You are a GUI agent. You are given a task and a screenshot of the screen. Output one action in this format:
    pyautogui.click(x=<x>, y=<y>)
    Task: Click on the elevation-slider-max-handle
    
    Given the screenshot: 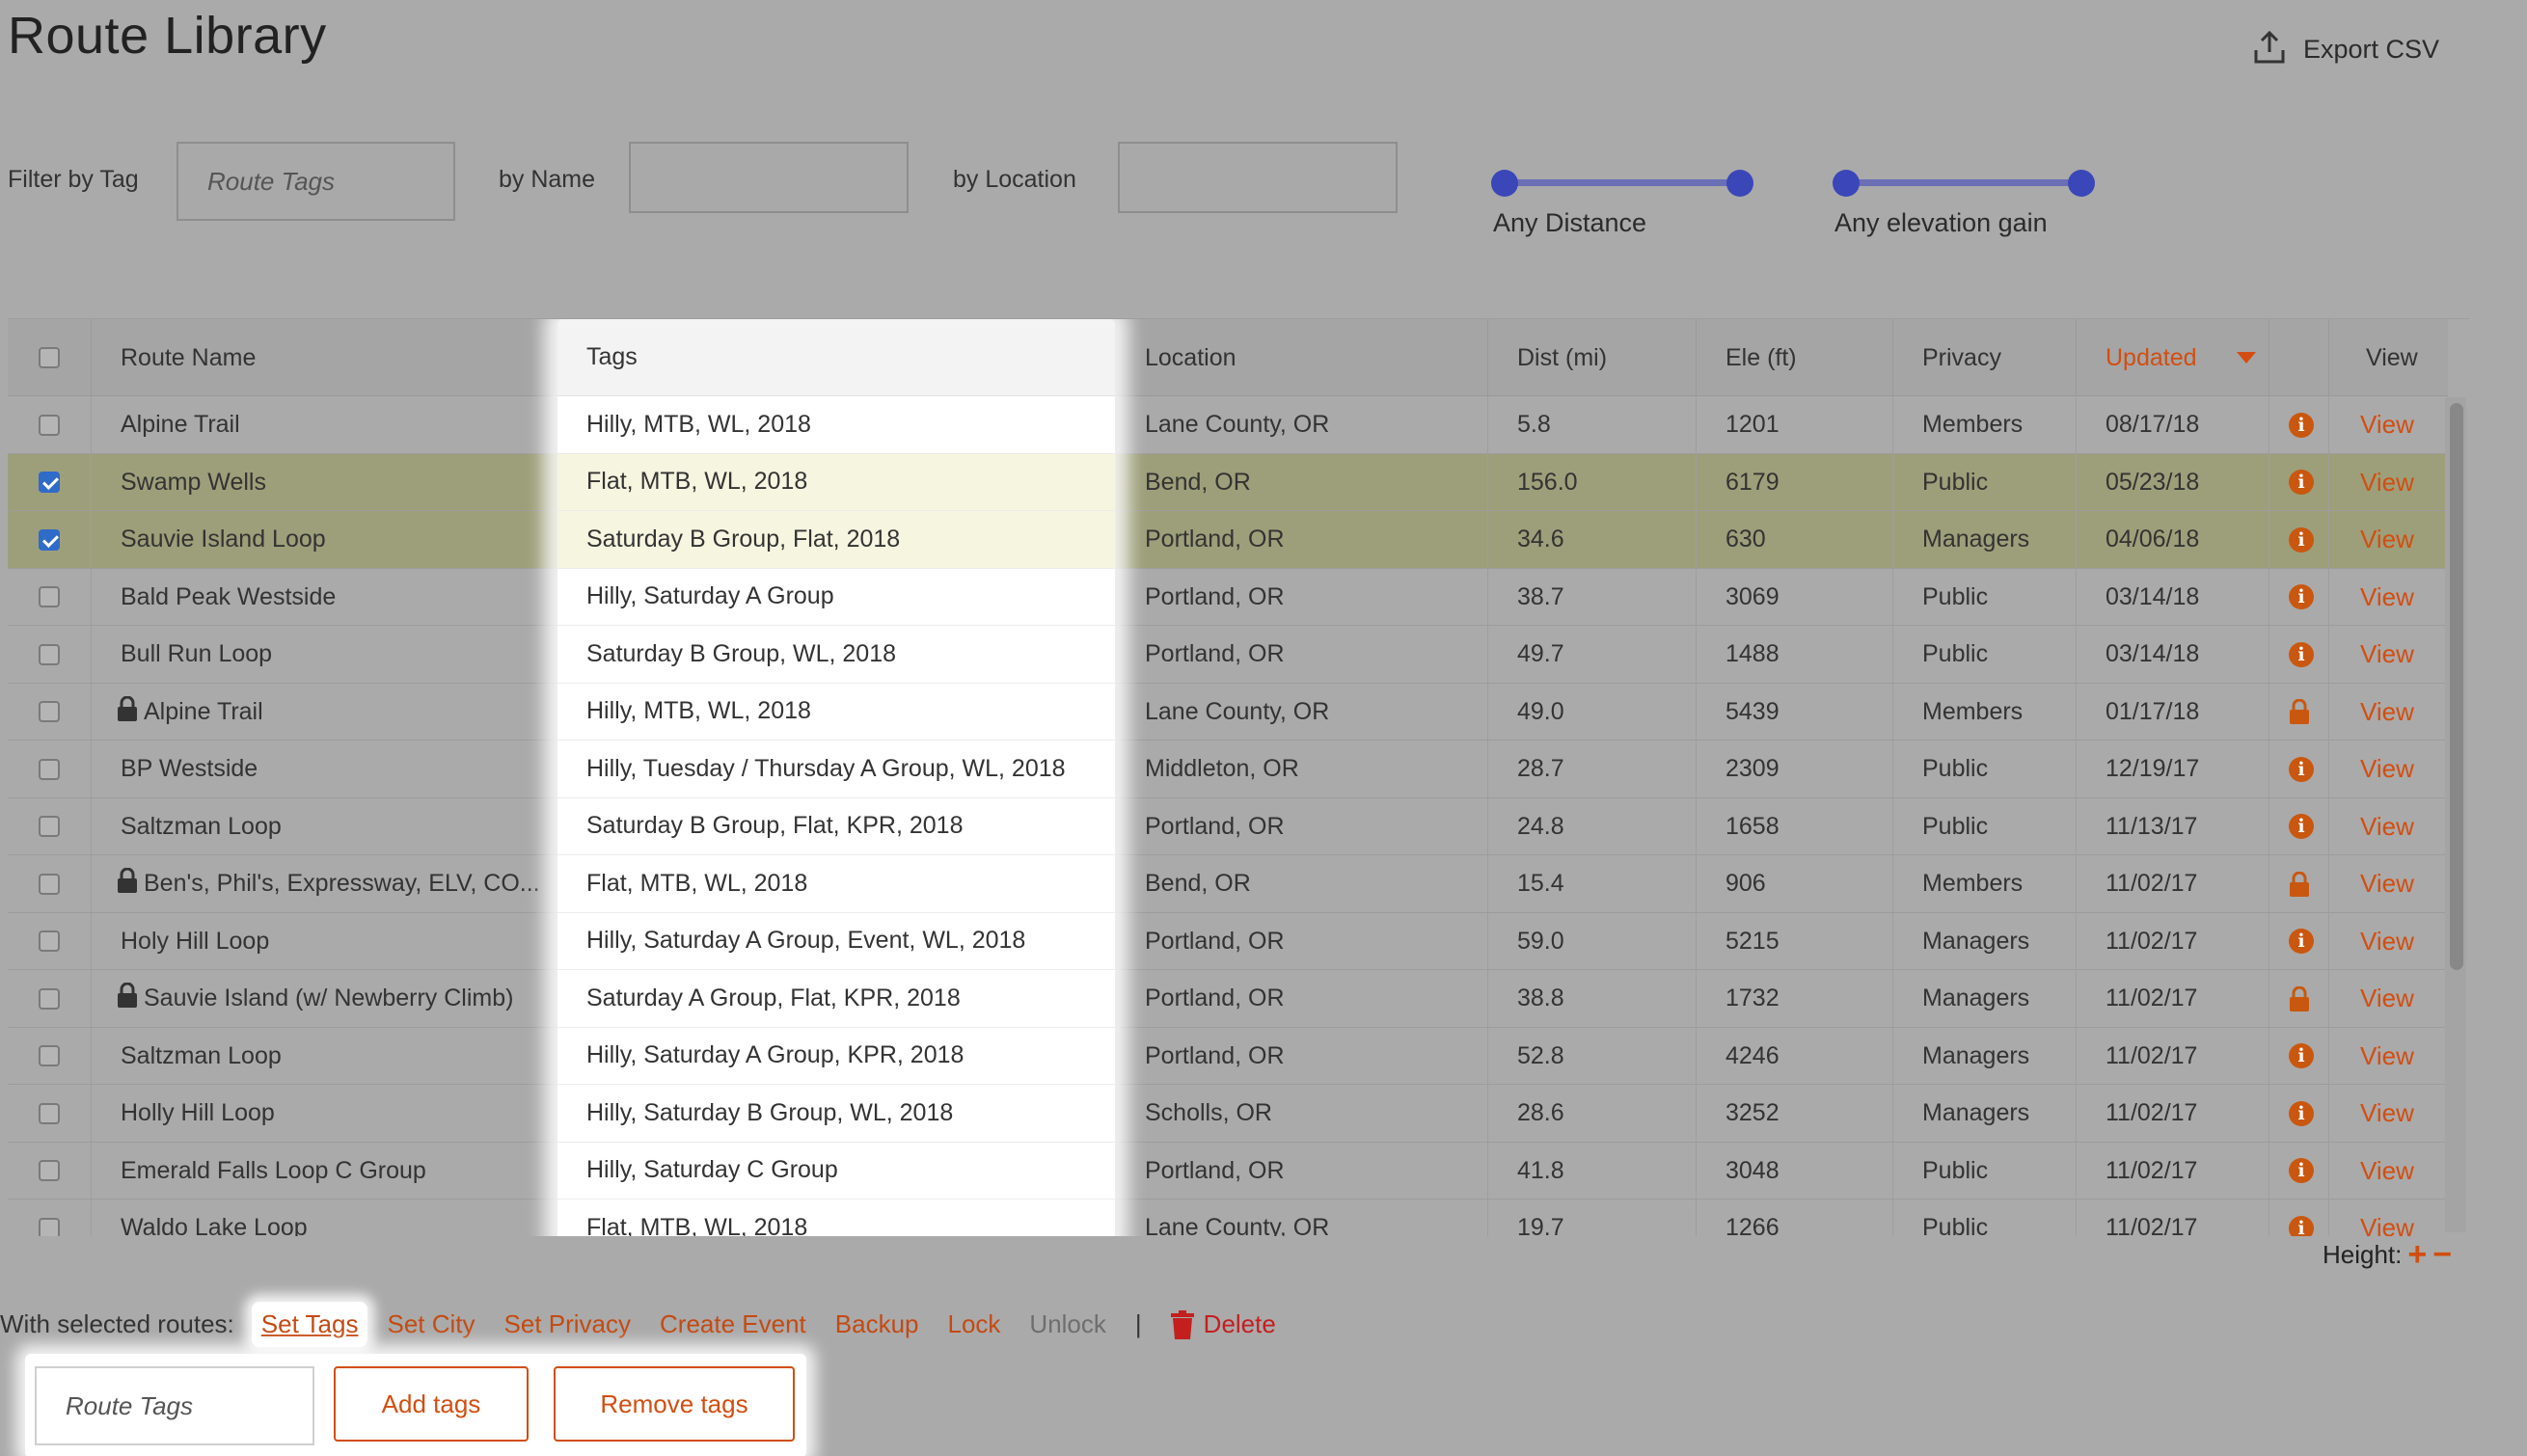 What is the action you would take?
    pyautogui.click(x=2081, y=183)
    